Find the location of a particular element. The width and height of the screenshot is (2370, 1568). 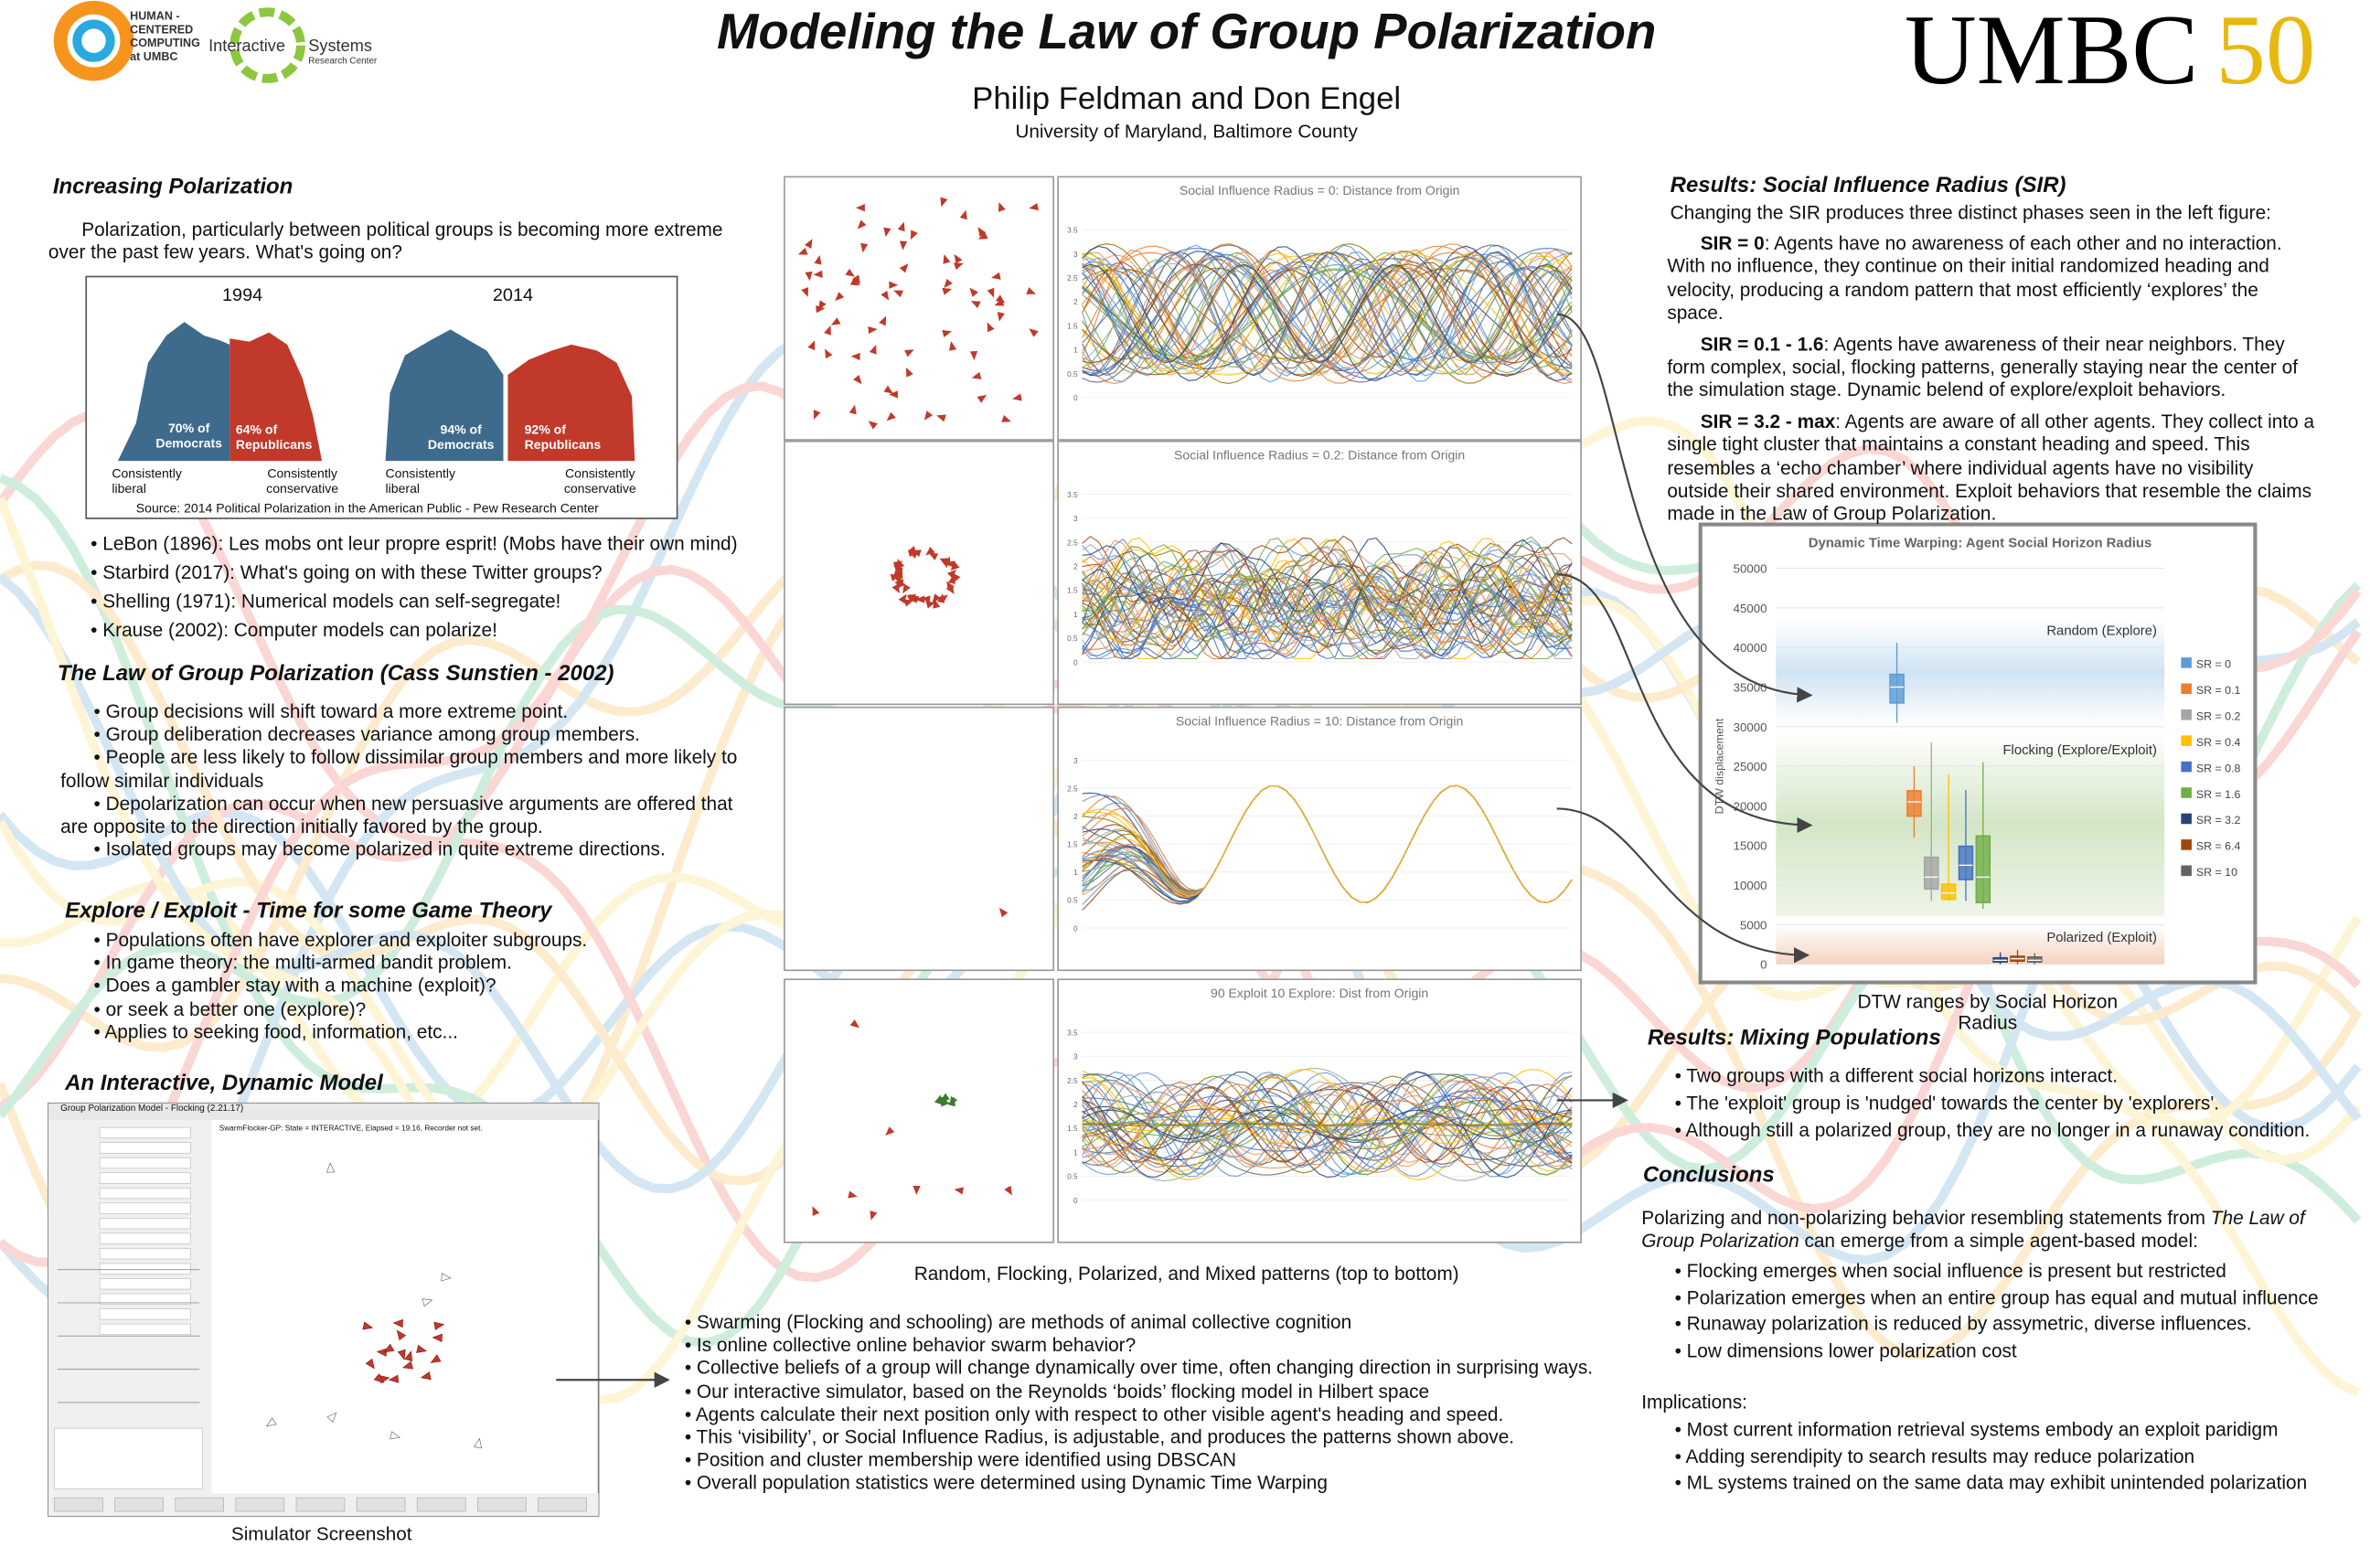

bullet: or seek a better one (explore)? is located at coordinates (425, 1009).